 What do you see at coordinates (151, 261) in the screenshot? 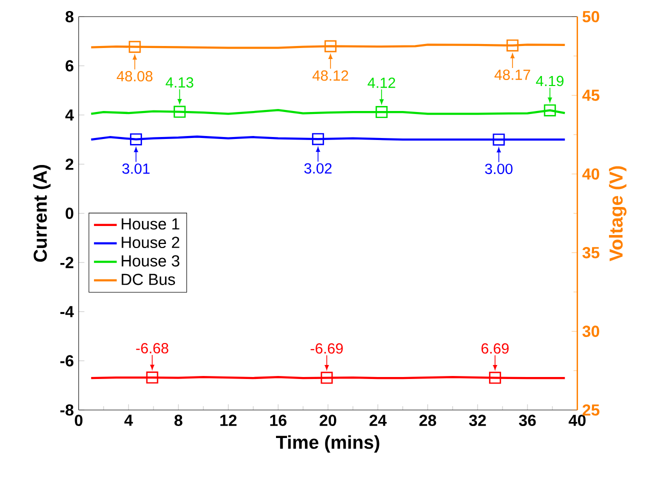
I see `legend-label: House 3` at bounding box center [151, 261].